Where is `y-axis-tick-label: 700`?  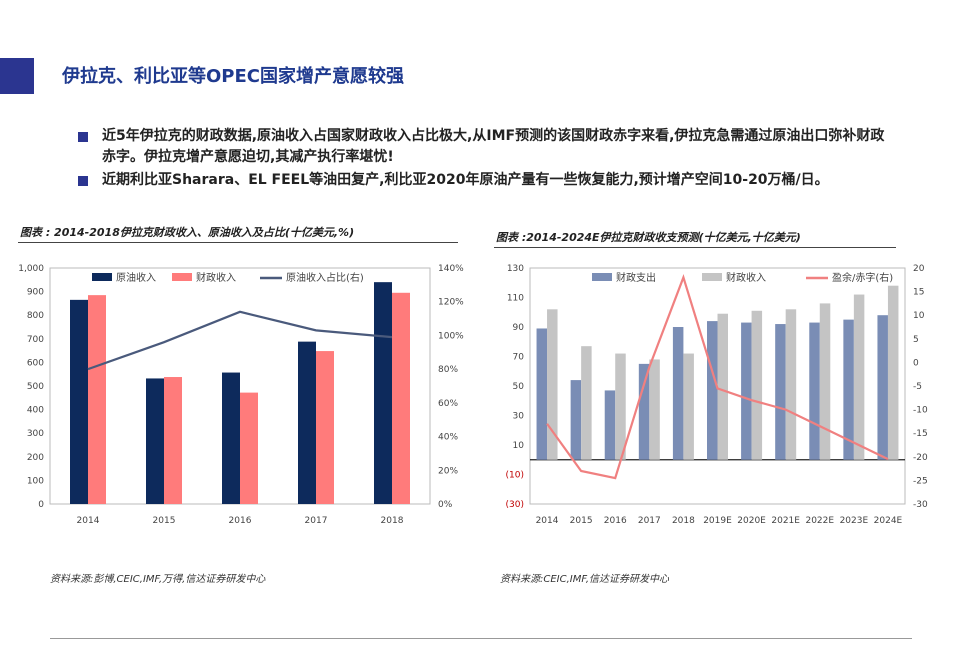
y-axis-tick-label: 700 is located at coordinates (35, 340).